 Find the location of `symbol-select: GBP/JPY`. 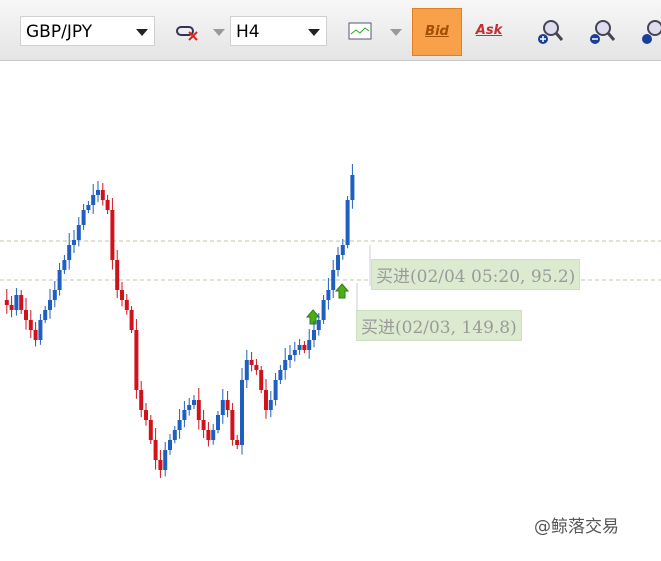

symbol-select: GBP/JPY is located at coordinates (87, 31).